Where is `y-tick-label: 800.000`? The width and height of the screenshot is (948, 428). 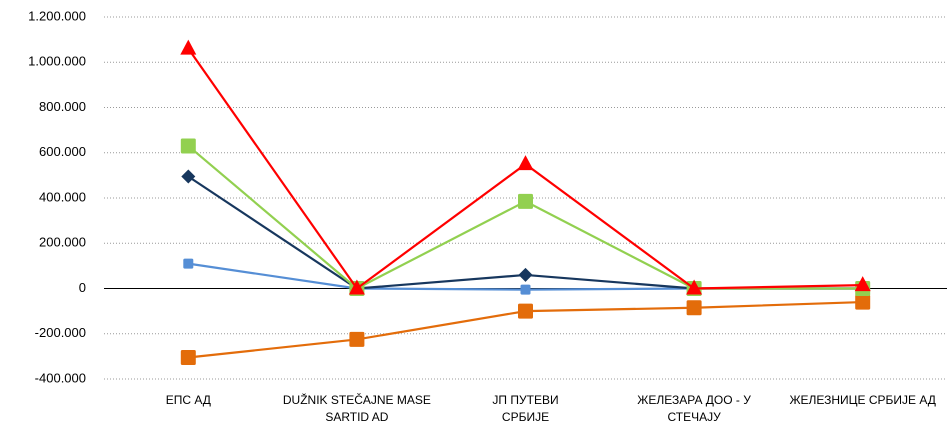
y-tick-label: 800.000 is located at coordinates (62, 106).